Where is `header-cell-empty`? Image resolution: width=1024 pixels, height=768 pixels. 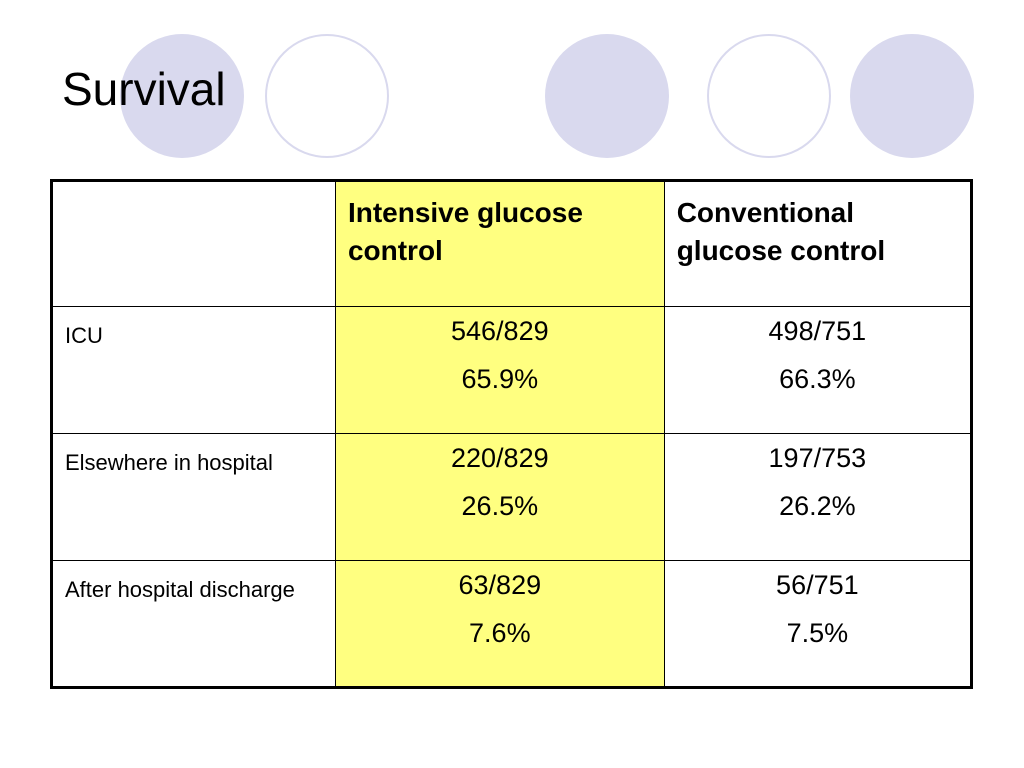
header-cell-empty is located at coordinates (193, 243).